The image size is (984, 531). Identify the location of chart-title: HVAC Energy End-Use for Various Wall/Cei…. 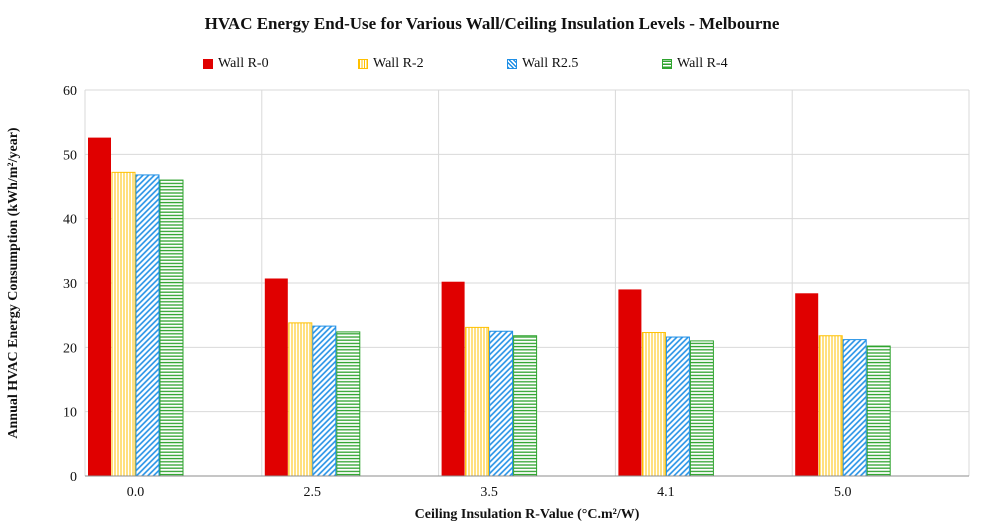
(492, 23).